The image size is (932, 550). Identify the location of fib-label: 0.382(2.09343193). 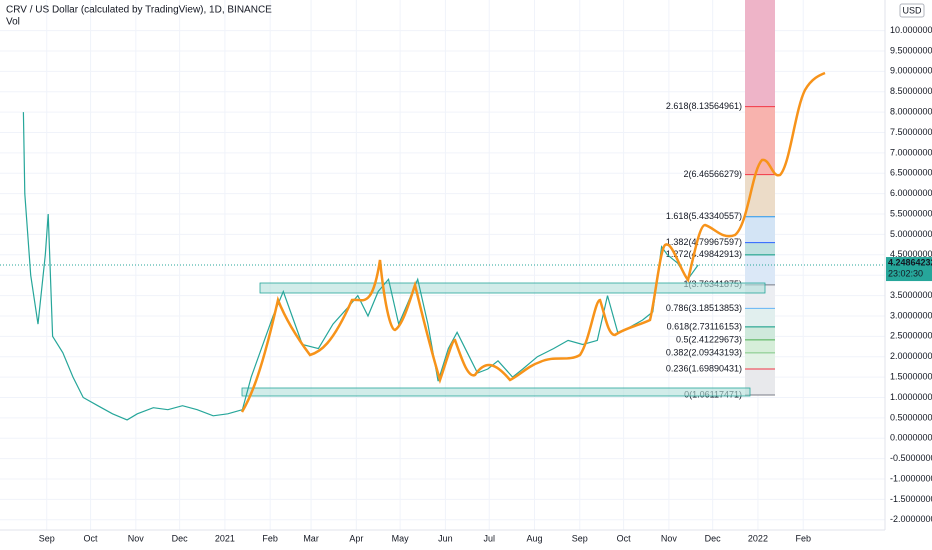
(704, 352).